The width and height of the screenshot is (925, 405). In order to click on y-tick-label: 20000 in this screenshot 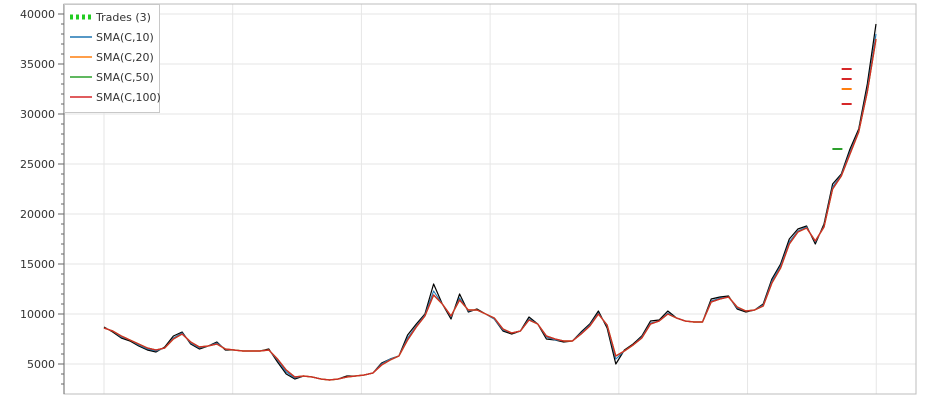, I will do `click(37, 214)`.